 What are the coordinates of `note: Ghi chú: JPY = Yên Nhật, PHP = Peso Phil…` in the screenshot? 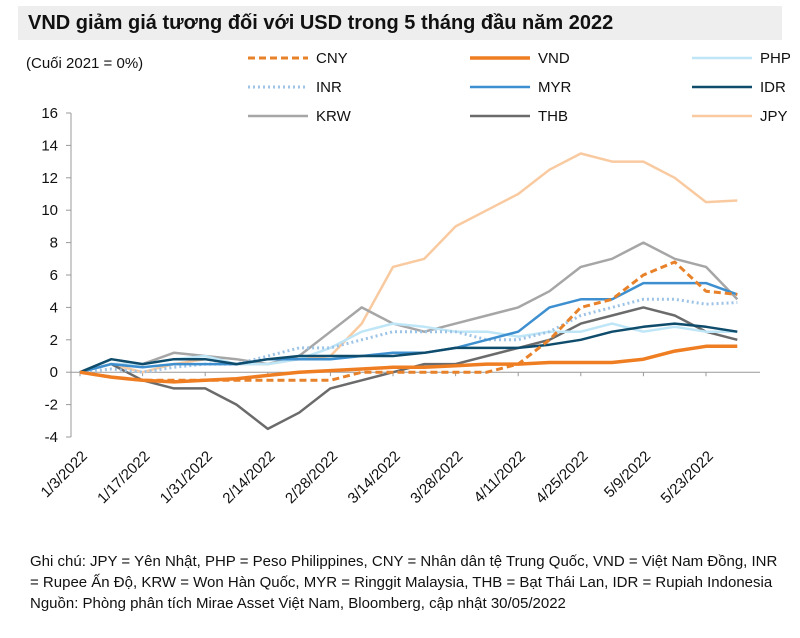 It's located at (404, 572).